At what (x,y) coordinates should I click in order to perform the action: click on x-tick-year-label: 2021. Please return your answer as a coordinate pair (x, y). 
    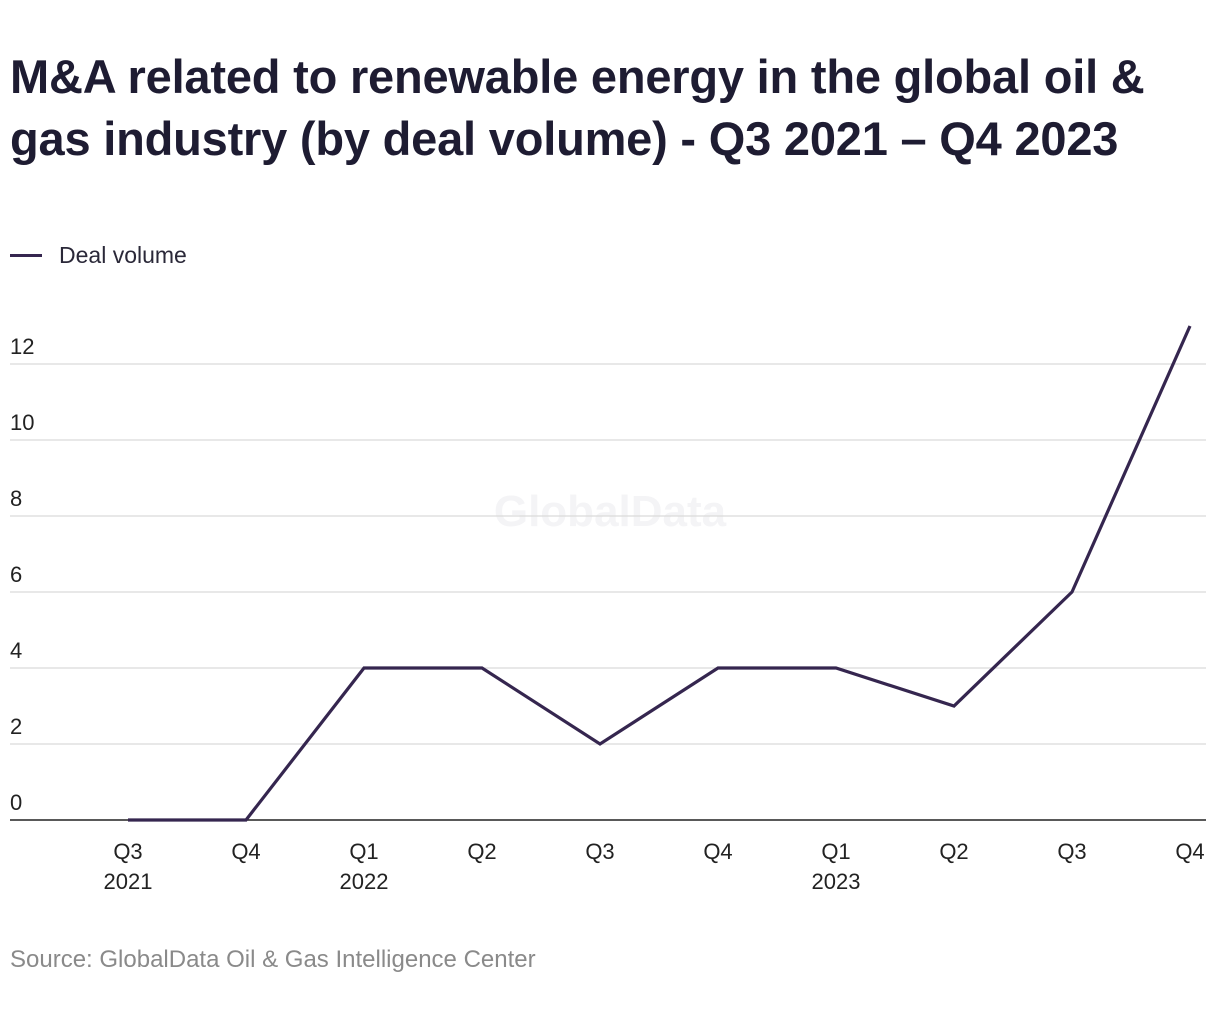
    Looking at the image, I should click on (128, 881).